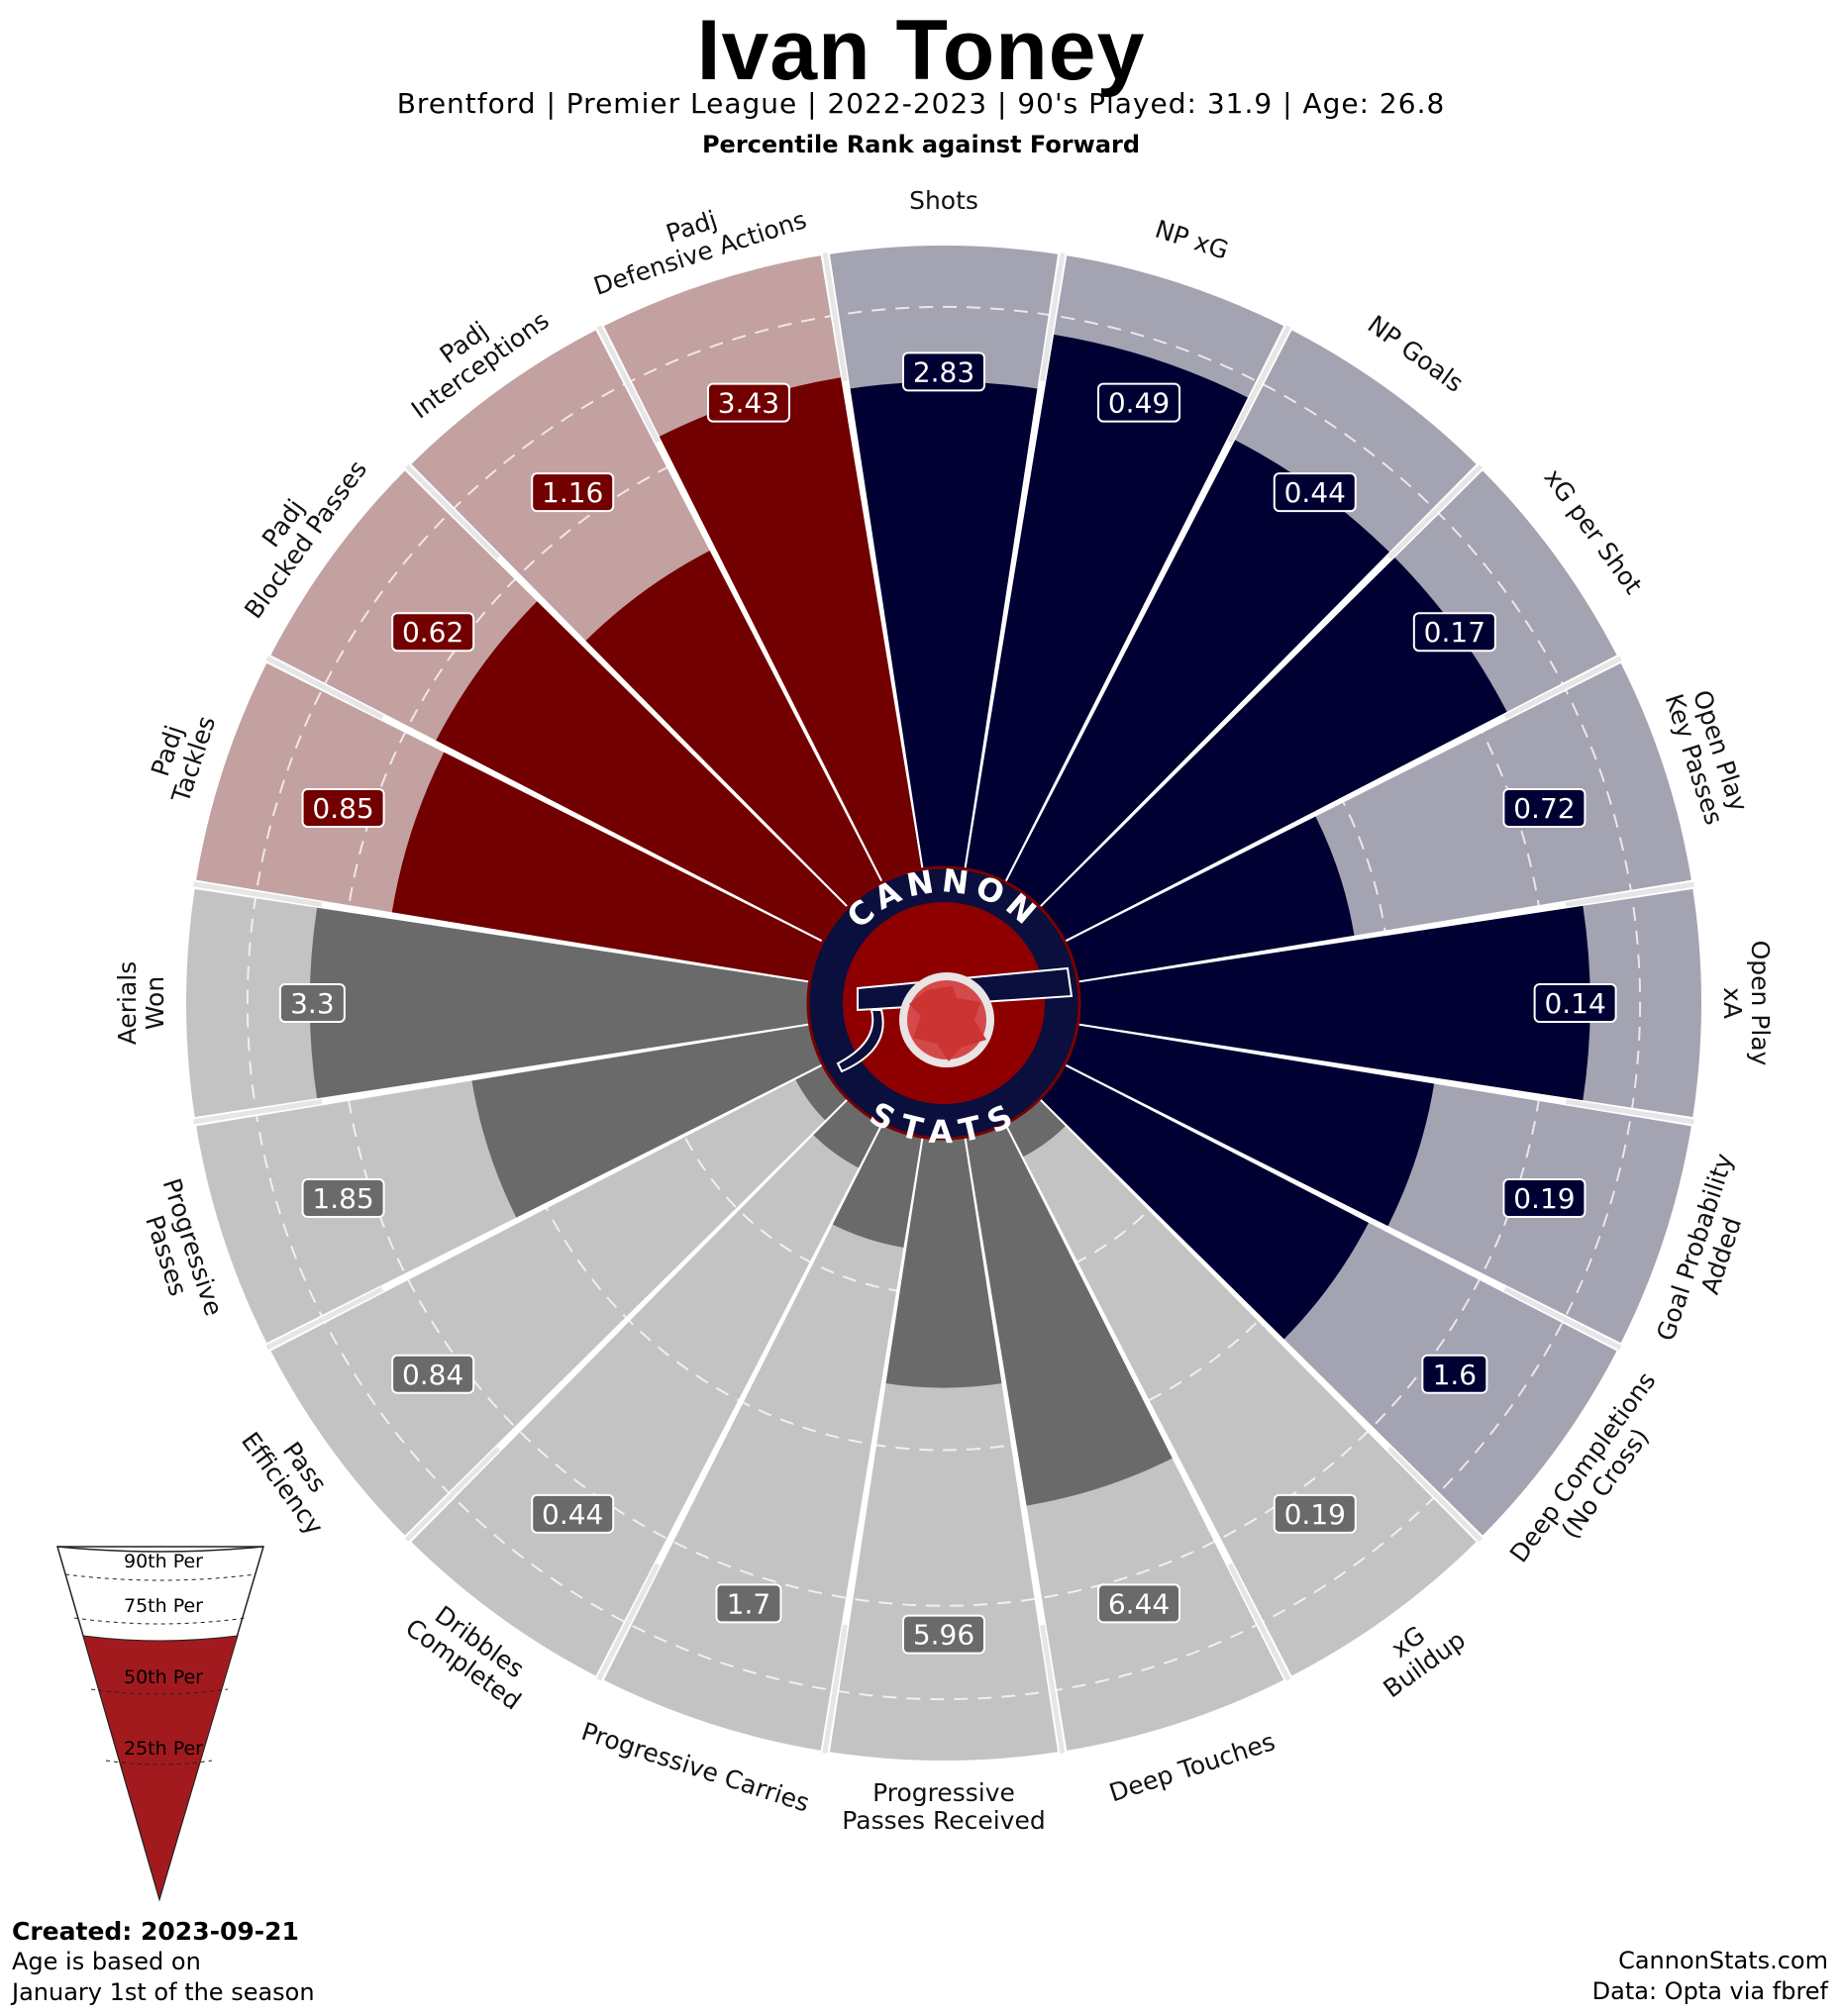 This screenshot has height=2016, width=1842. Describe the element at coordinates (944, 625) in the screenshot. I see `bar-shots` at that location.